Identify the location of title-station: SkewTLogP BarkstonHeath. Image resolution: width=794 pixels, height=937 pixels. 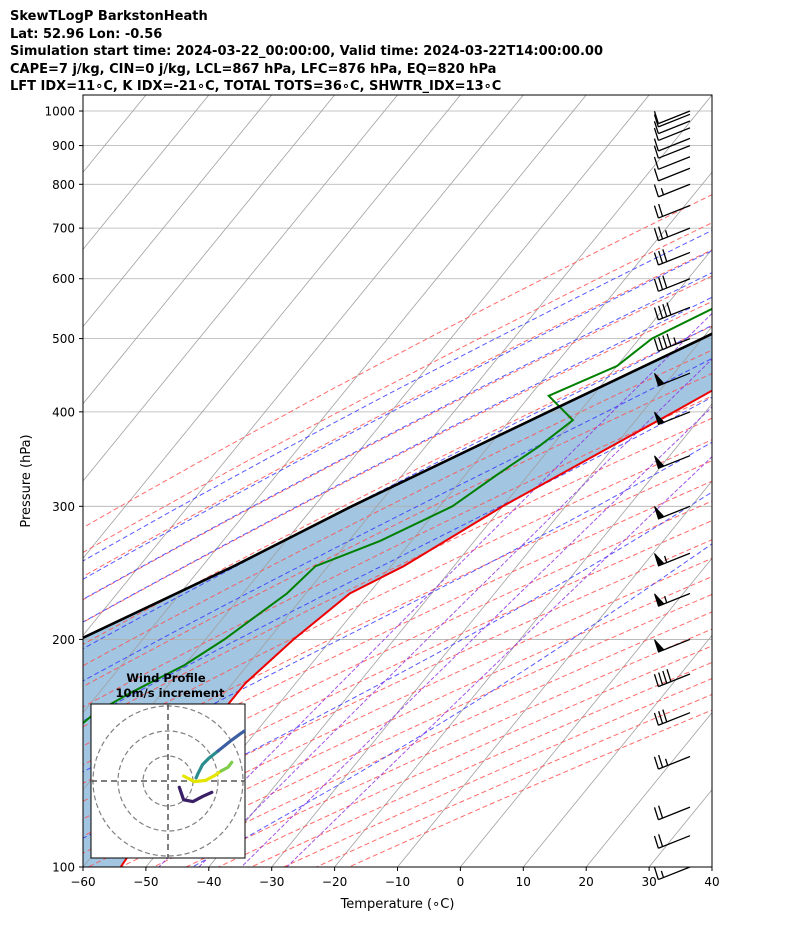
(109, 16).